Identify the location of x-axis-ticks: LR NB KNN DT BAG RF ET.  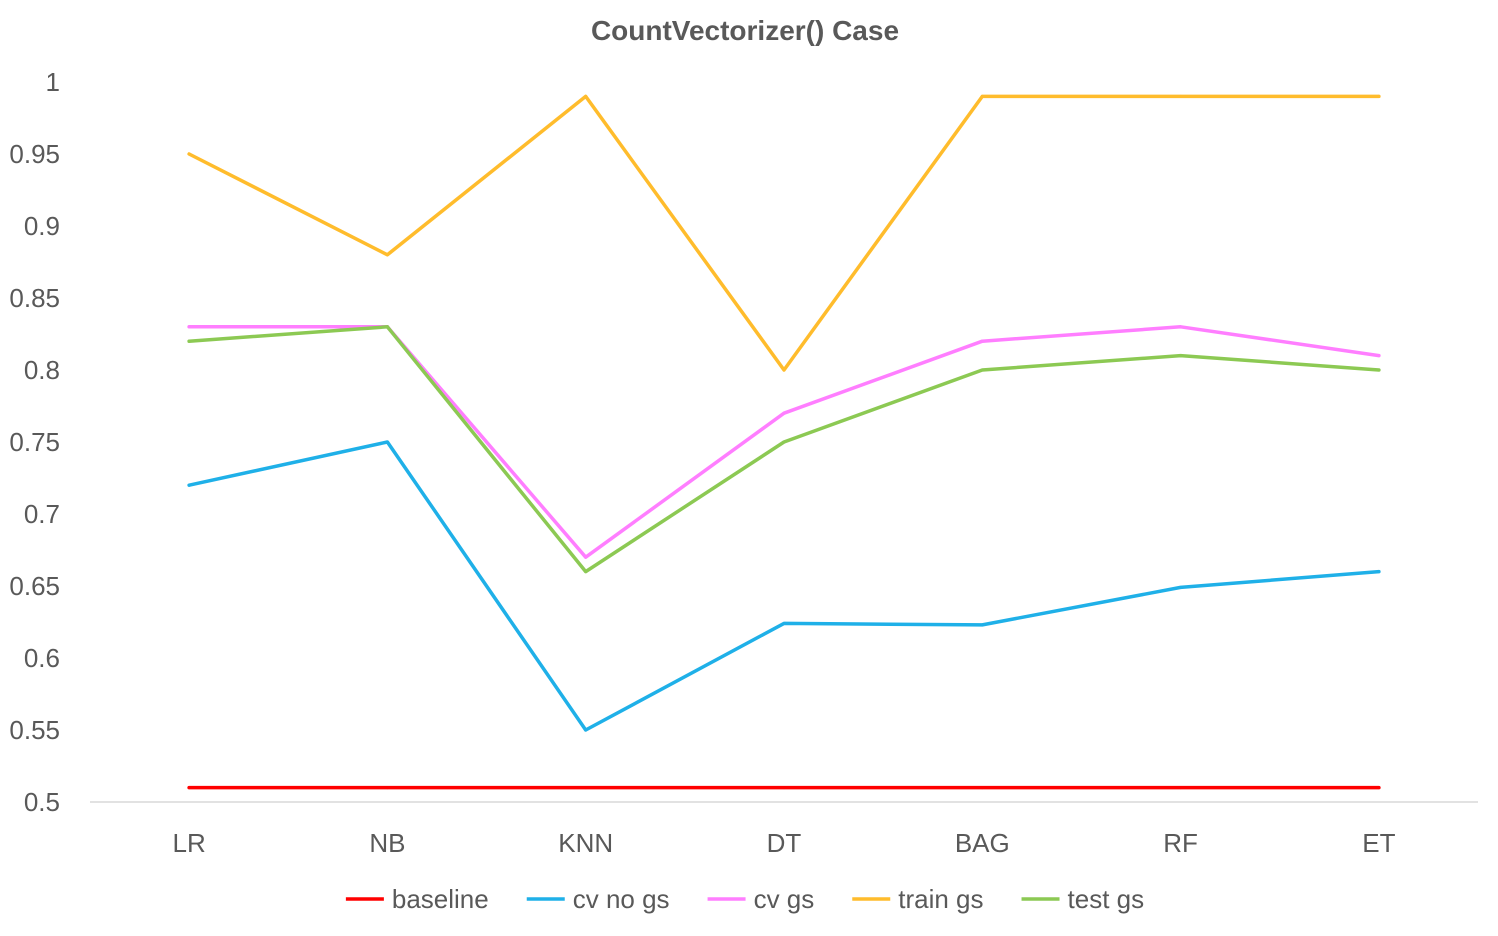
(784, 843).